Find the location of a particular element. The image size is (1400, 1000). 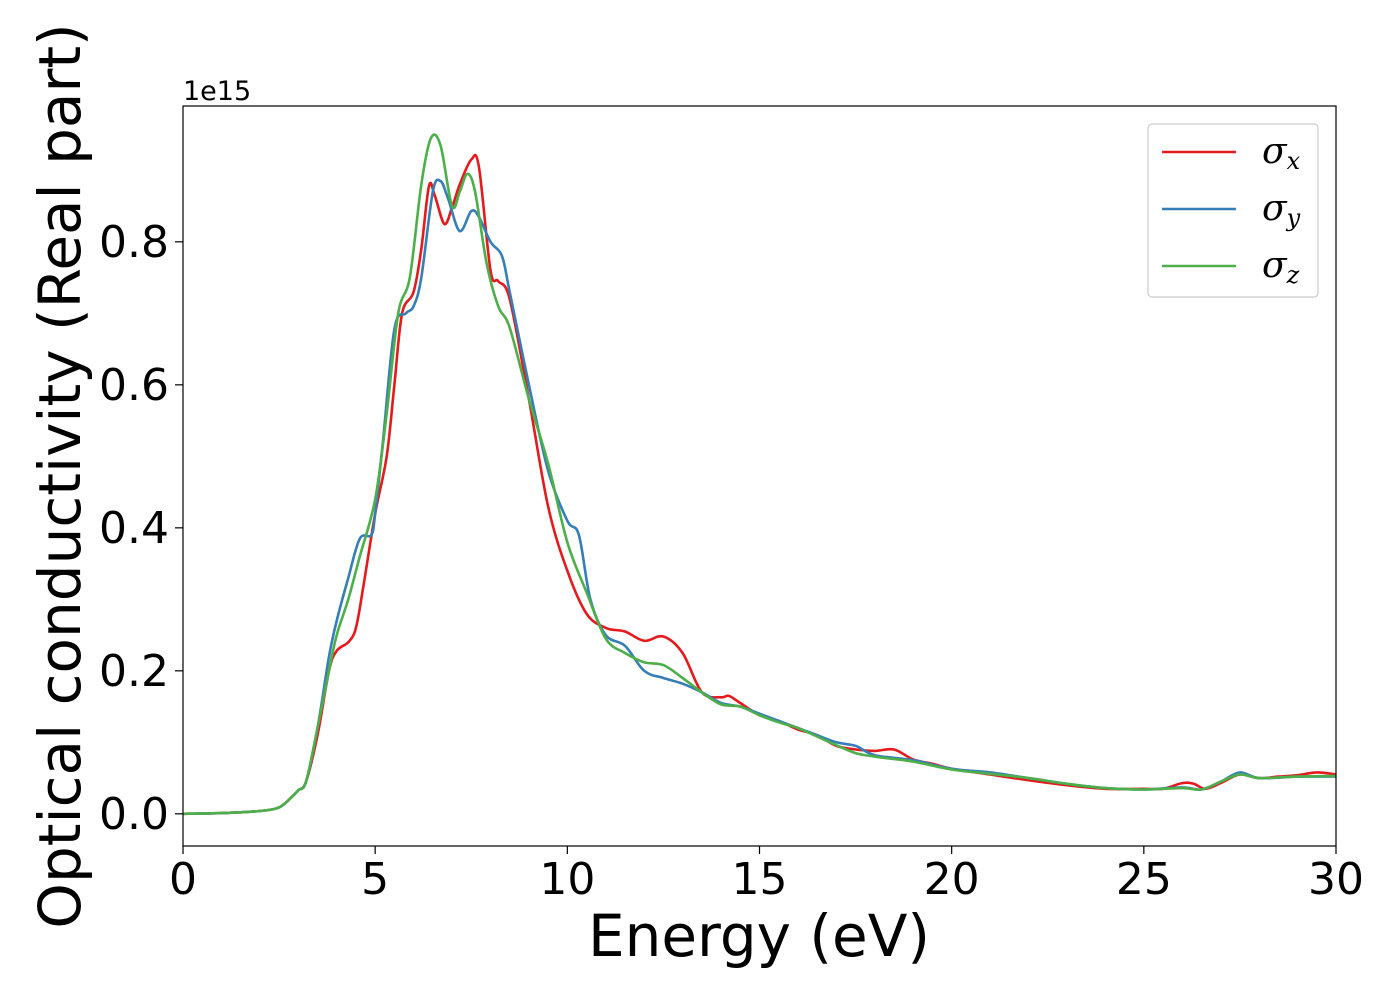

x-tick-label: 20 is located at coordinates (952, 879).